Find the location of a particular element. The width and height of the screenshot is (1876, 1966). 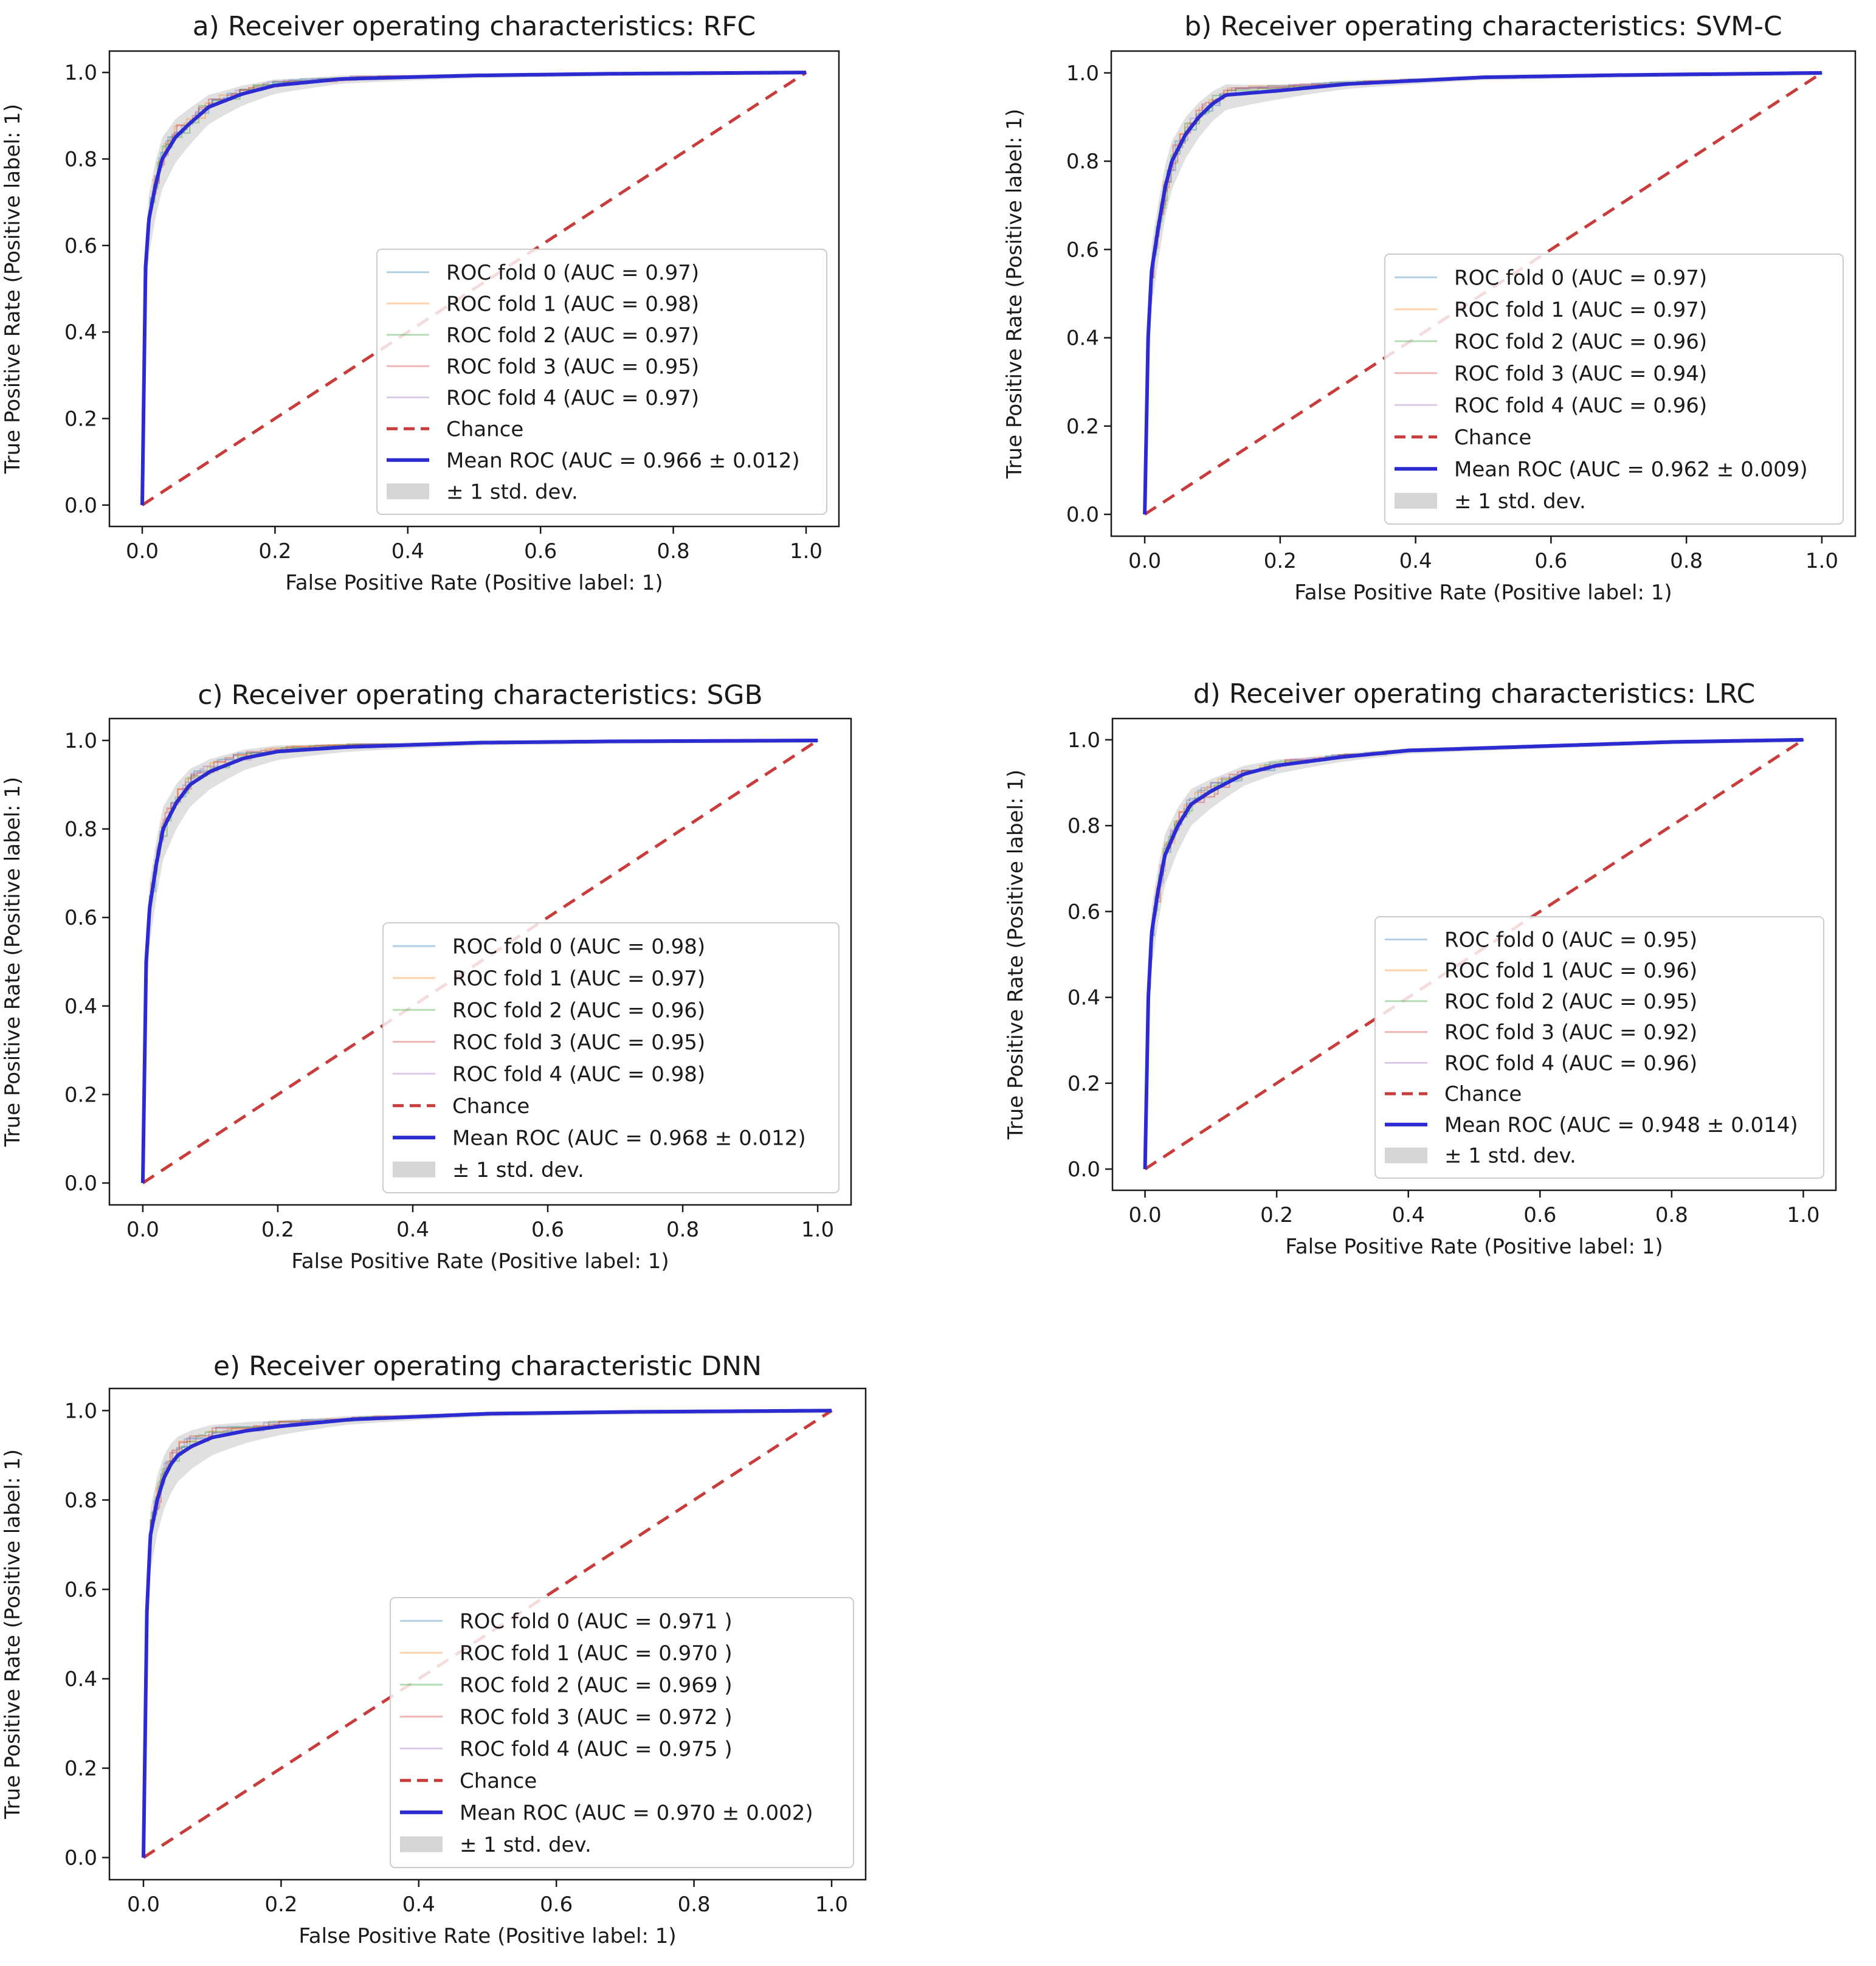

legend-fold-0-label: ROC fold 0 (AUC = 0.971 ) is located at coordinates (596, 1621).